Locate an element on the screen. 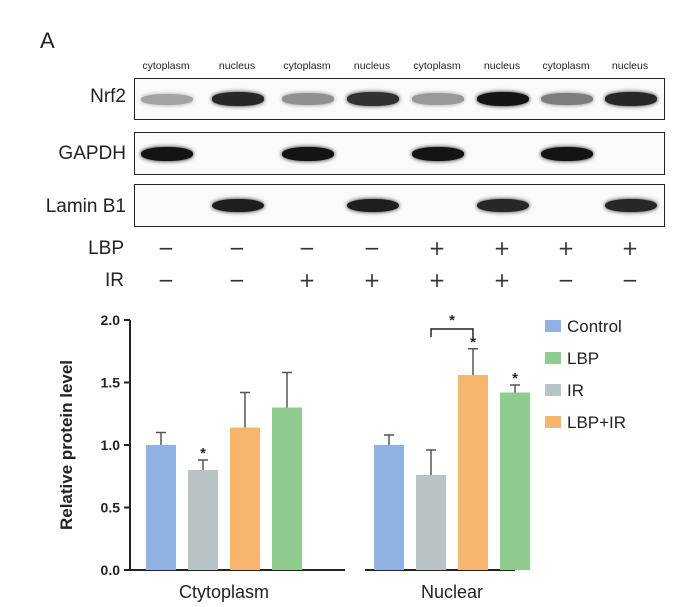 This screenshot has height=607, width=688. y-tick-label: 0.0 is located at coordinates (111, 570).